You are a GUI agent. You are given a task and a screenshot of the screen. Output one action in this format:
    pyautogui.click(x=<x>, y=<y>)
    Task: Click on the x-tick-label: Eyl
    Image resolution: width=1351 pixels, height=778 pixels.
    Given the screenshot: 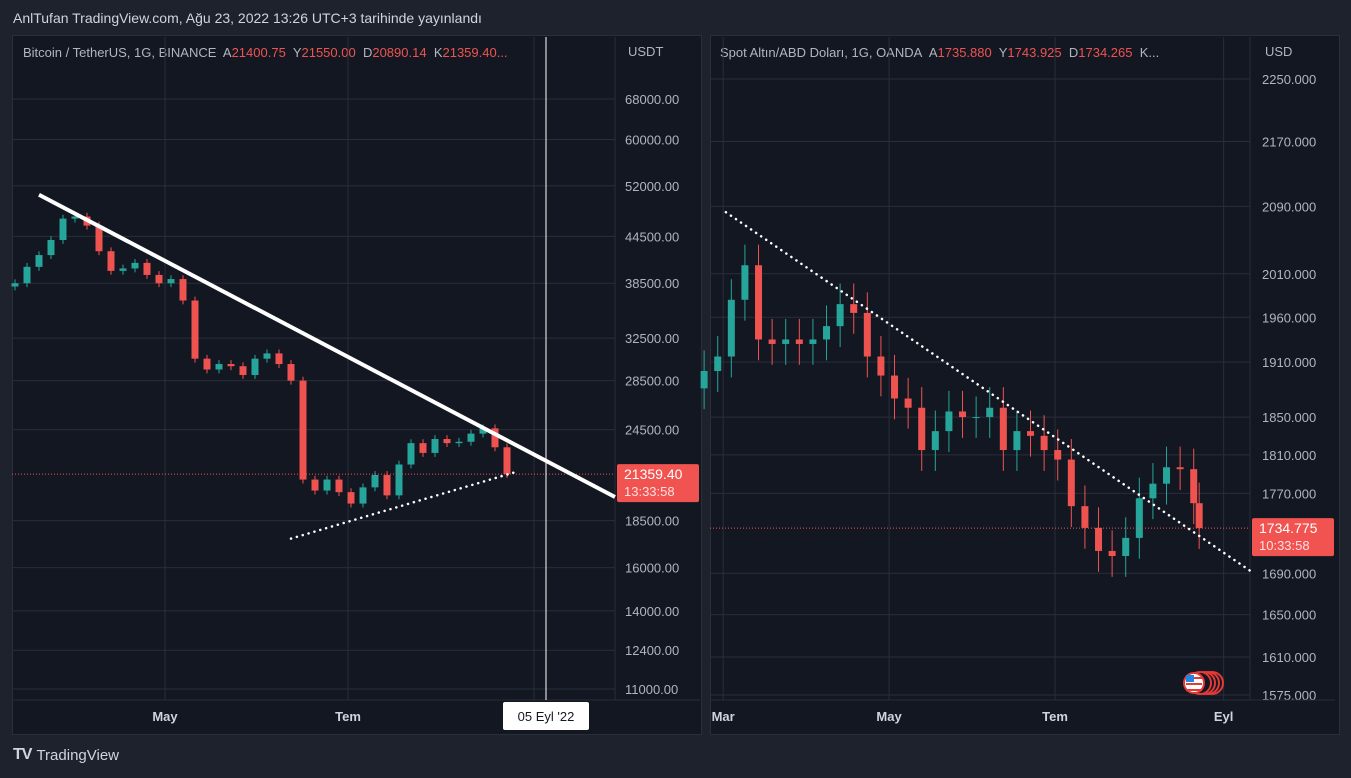 What is the action you would take?
    pyautogui.click(x=1224, y=716)
    